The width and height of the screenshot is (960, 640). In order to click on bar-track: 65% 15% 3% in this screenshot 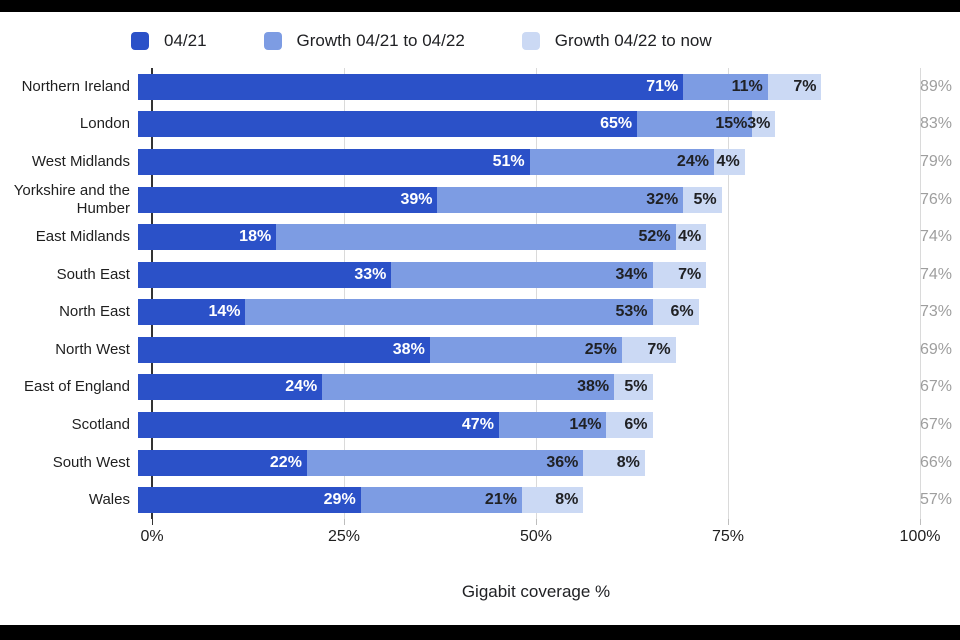, I will do `click(521, 124)`.